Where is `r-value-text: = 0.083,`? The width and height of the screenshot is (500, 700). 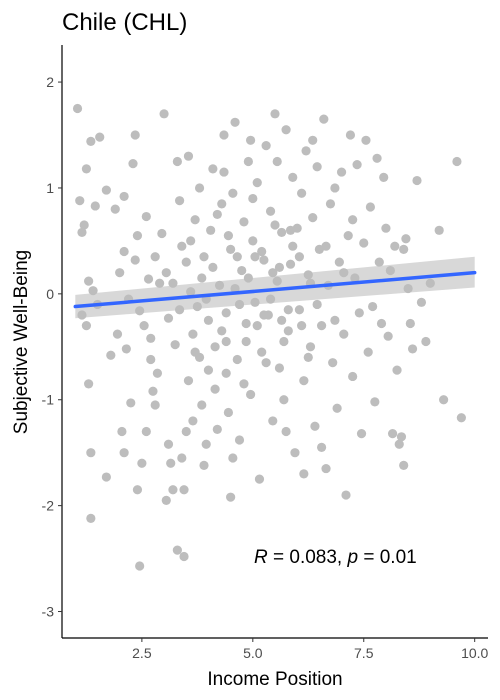 r-value-text: = 0.083, is located at coordinates (308, 557).